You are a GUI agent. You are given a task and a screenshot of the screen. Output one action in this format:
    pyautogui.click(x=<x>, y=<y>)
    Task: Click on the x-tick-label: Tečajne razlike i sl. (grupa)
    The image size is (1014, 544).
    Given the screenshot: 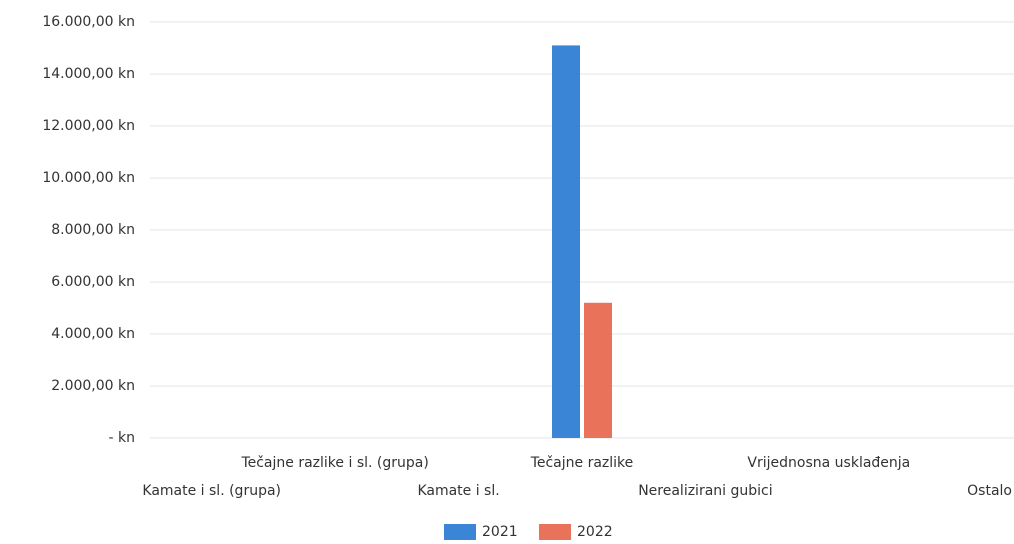 What is the action you would take?
    pyautogui.click(x=334, y=463)
    